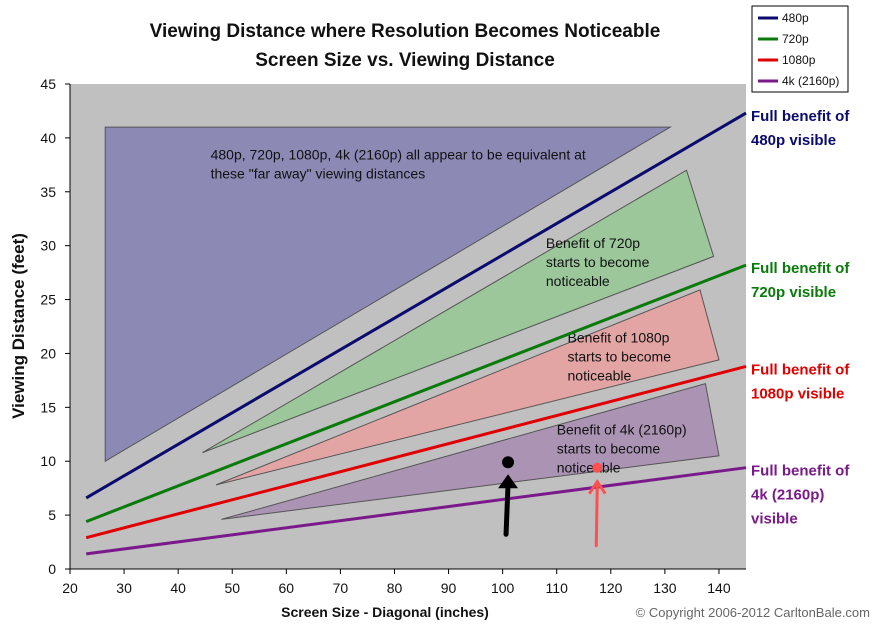 This screenshot has width=875, height=625. I want to click on 720p-end-label-line: Full benefit of, so click(800, 268).